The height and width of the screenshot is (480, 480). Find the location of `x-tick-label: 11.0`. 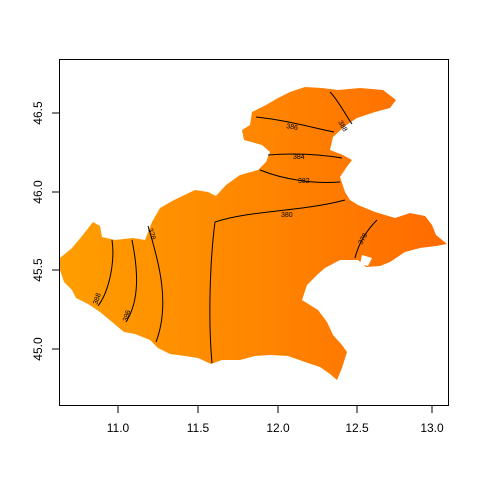

x-tick-label: 11.0 is located at coordinates (118, 428).